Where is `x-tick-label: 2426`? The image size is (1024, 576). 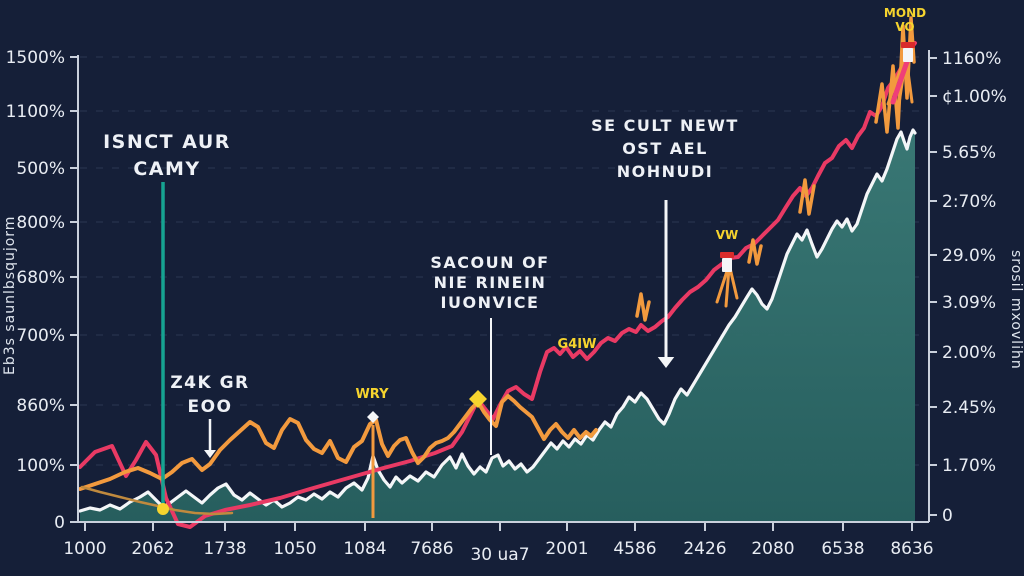 x-tick-label: 2426 is located at coordinates (704, 549).